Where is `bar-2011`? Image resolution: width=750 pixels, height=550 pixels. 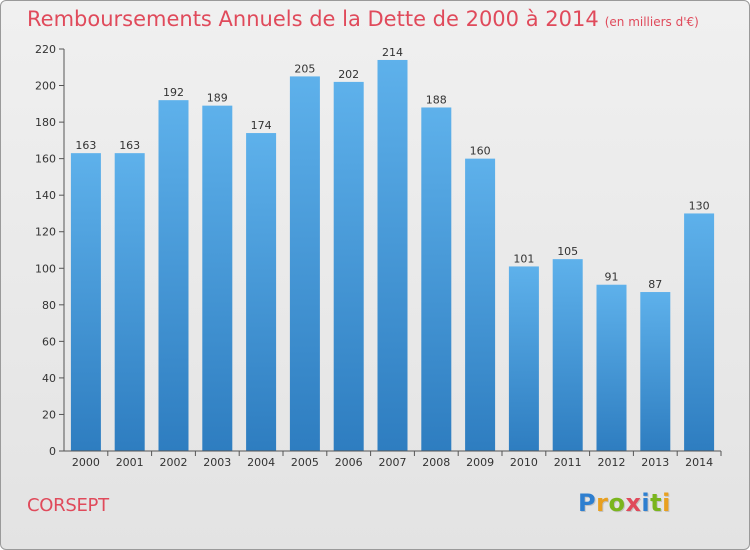 bar-2011 is located at coordinates (567, 355).